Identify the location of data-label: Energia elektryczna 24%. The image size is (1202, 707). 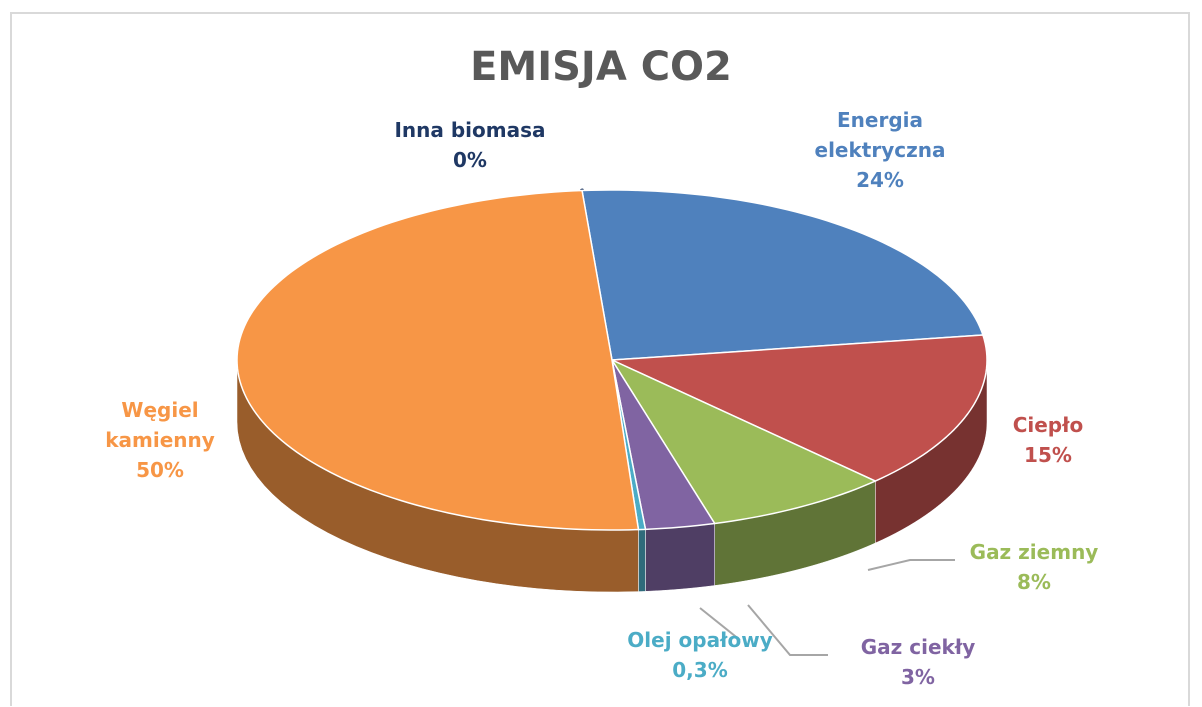
(880, 150).